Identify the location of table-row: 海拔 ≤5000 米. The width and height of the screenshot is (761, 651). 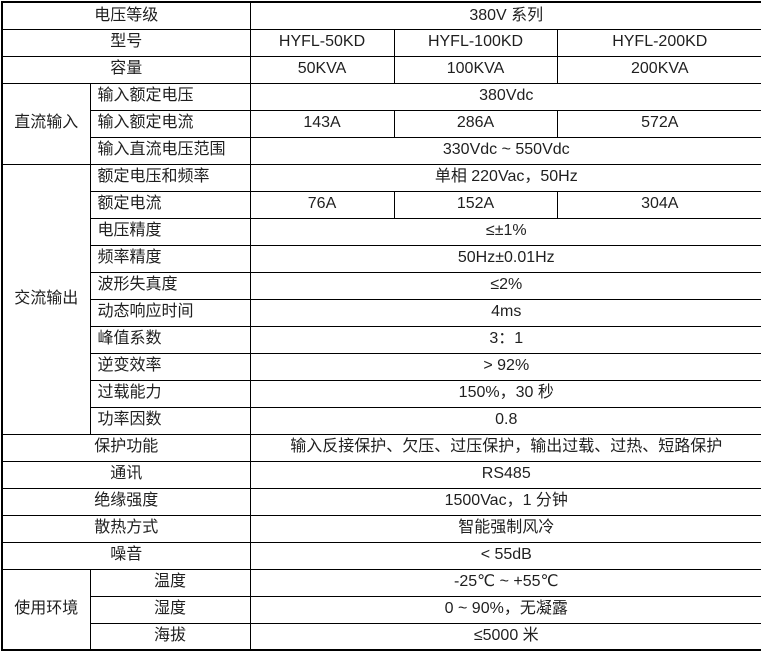
(381, 636).